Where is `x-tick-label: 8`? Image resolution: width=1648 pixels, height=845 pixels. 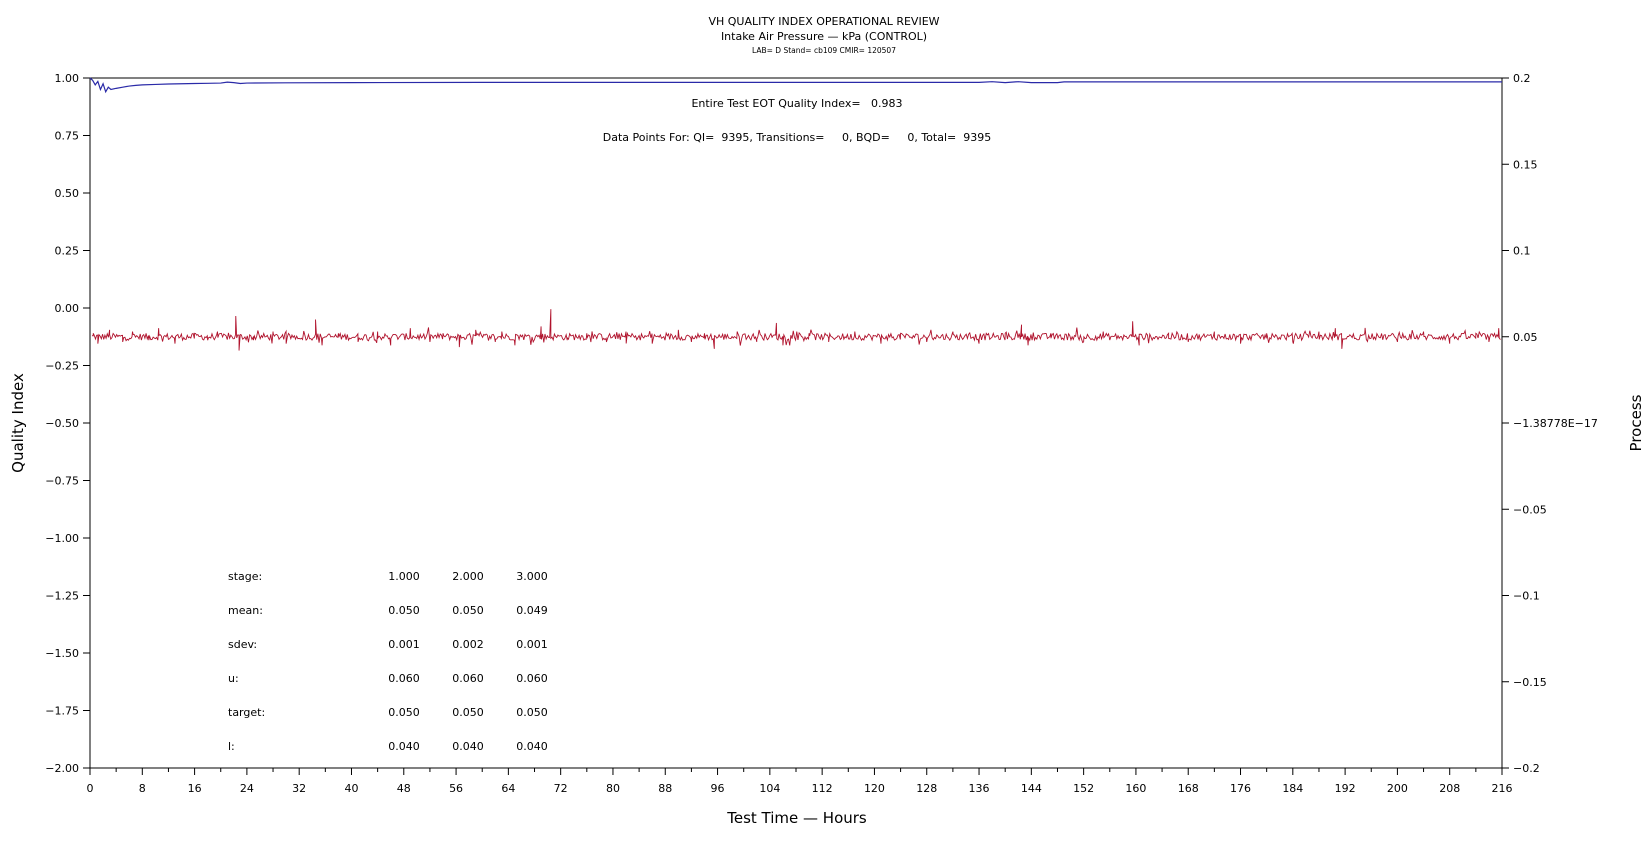
x-tick-label: 8 is located at coordinates (142, 788).